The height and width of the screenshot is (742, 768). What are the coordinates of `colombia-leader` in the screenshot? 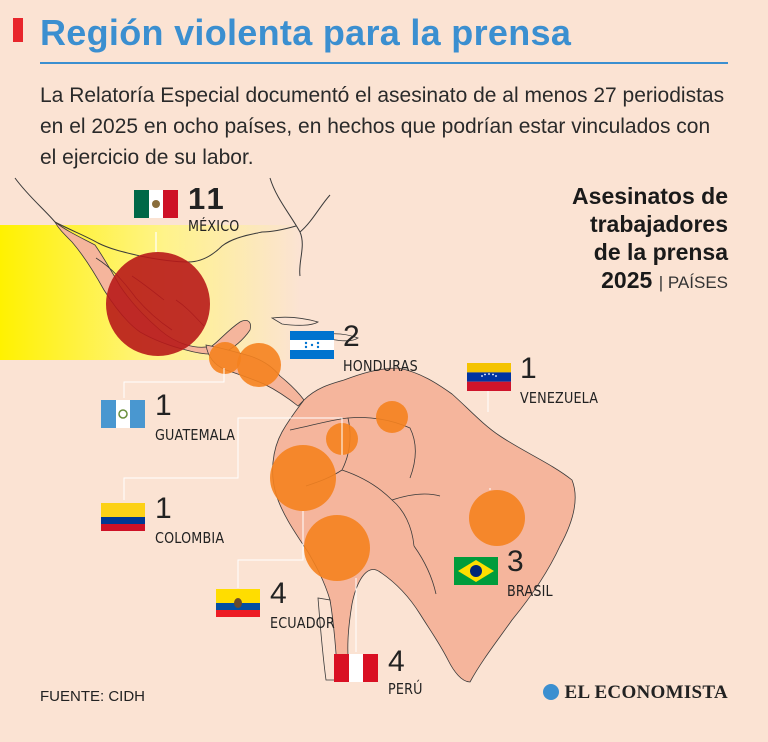 It's located at (233, 458).